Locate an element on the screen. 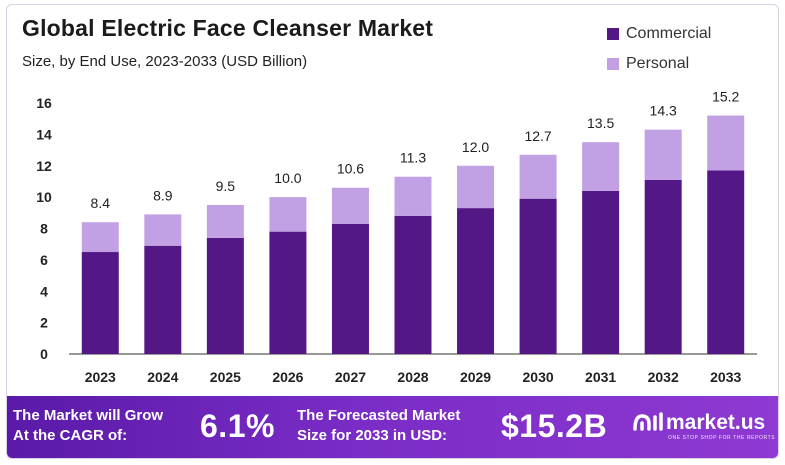 The width and height of the screenshot is (785, 465). y-tick-label: 8 is located at coordinates (44, 229).